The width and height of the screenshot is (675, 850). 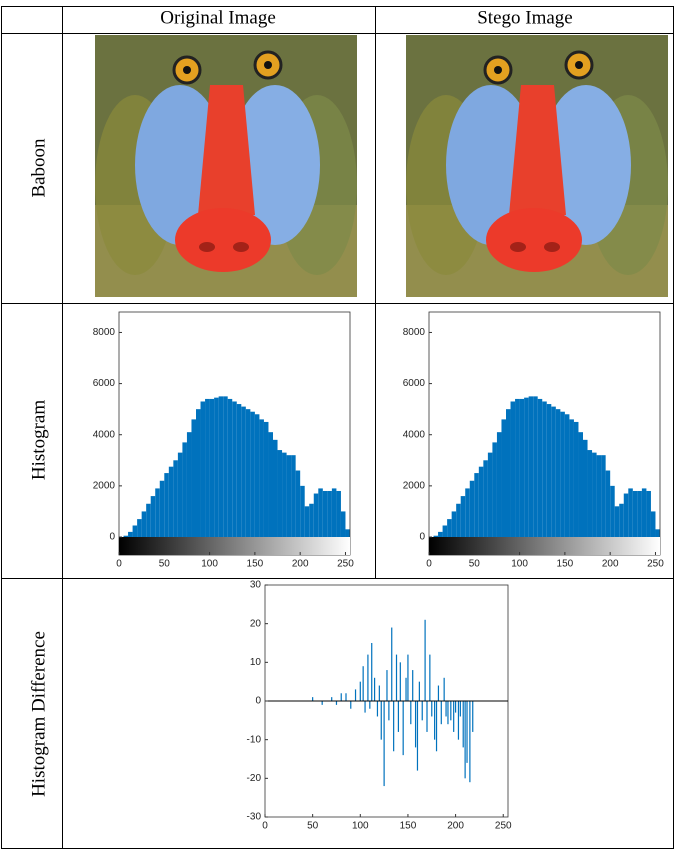 I want to click on y-tick-label: 8000, so click(x=414, y=332).